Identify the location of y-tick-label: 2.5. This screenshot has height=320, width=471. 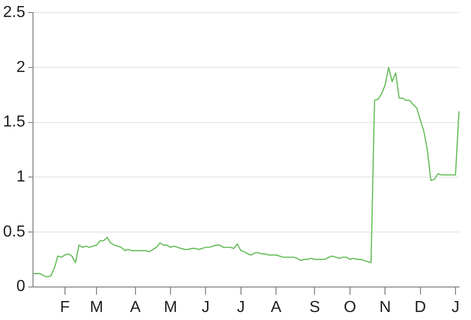
(14, 13).